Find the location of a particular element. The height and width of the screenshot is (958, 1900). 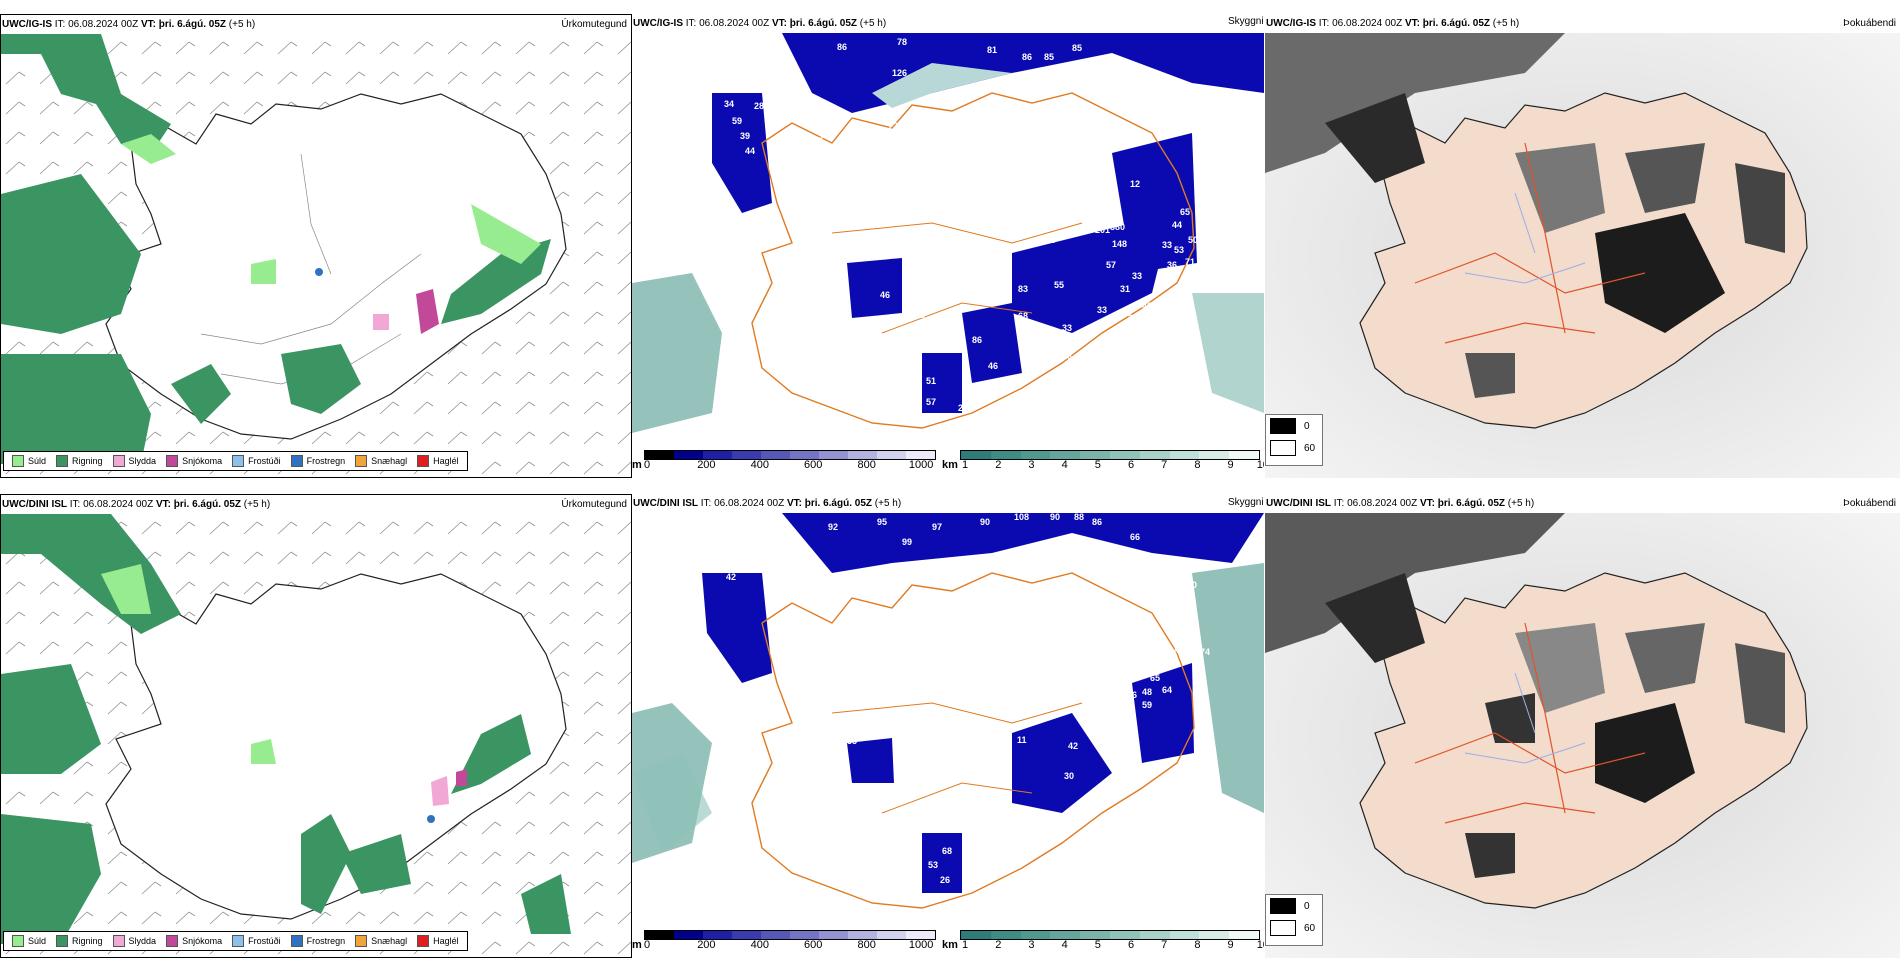

map-label: 66 is located at coordinates (1135, 537).